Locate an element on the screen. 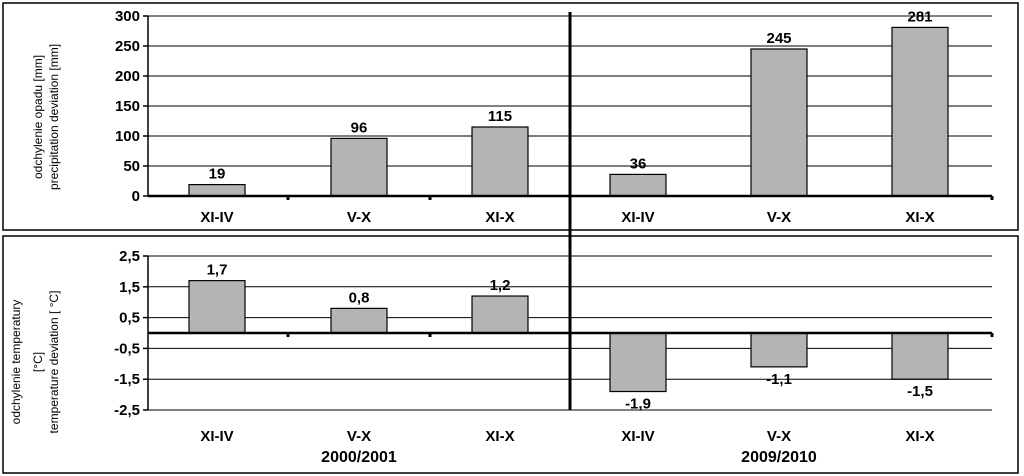 This screenshot has height=476, width=1024. temp-data-label: -1,1 is located at coordinates (779, 379).